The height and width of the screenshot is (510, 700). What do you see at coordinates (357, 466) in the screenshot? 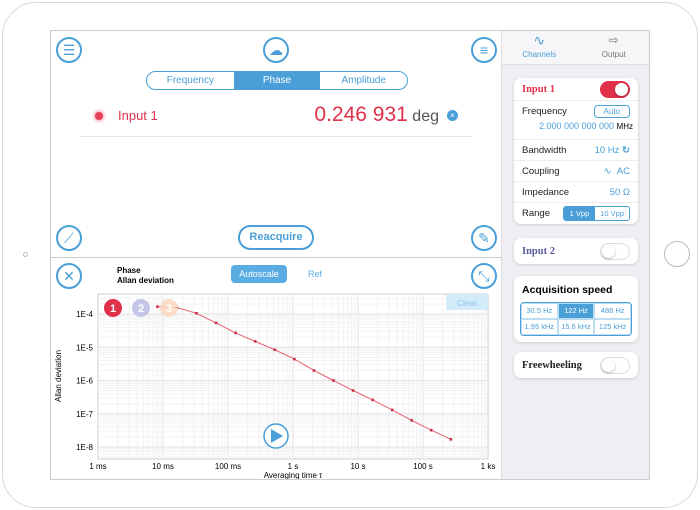
I see `x-tick-label: 10 s` at bounding box center [357, 466].